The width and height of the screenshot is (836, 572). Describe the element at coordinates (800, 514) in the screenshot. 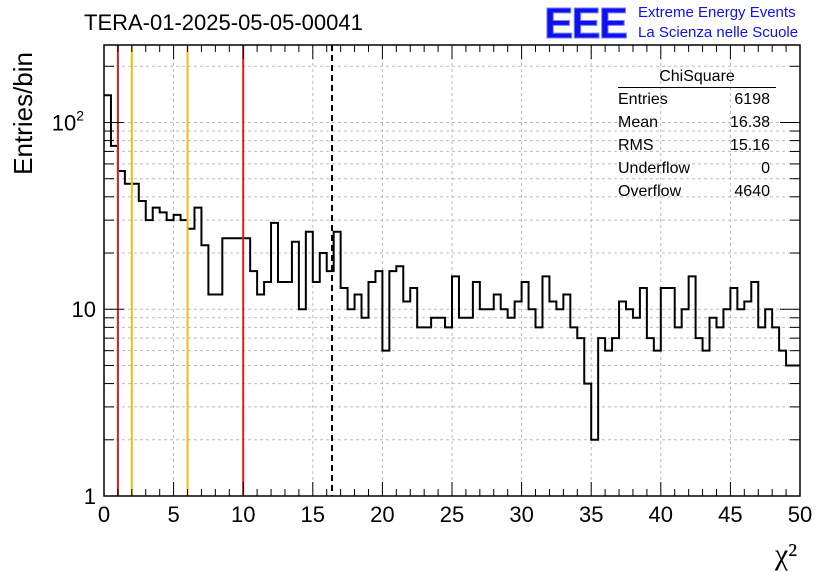

I see `x-tick-label: 50` at that location.